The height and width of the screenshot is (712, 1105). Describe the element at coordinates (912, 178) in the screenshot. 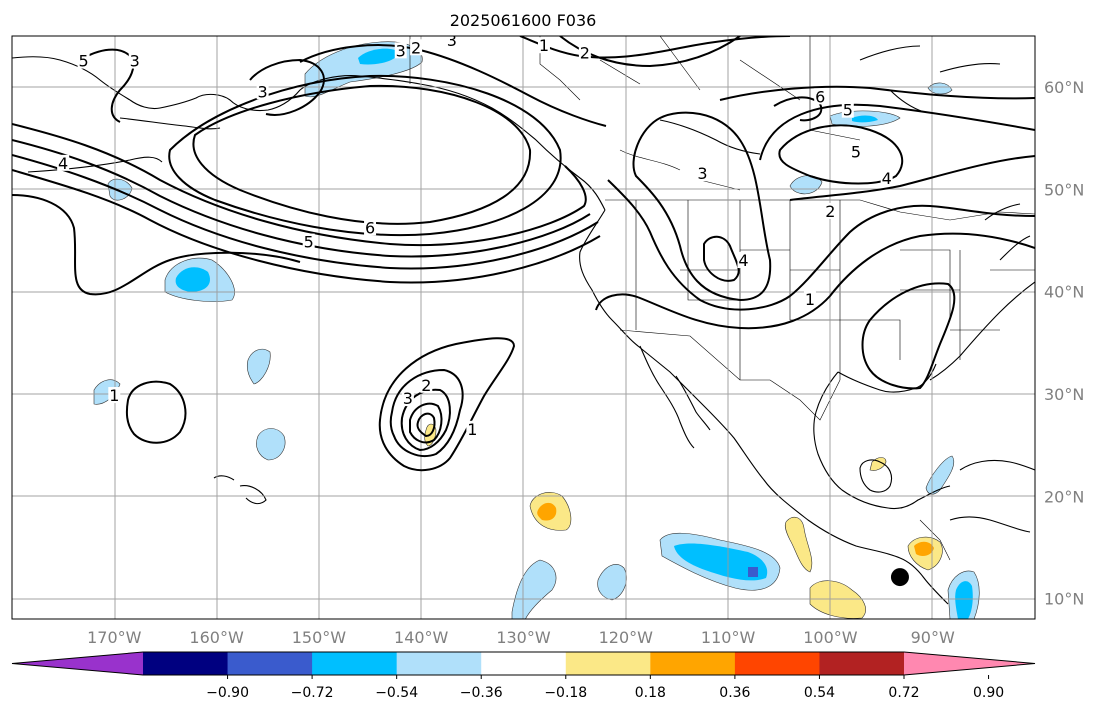

I see `contour-4ne` at that location.